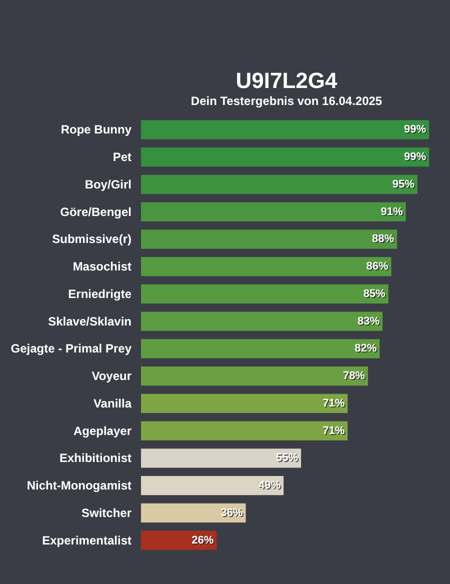 This screenshot has width=450, height=584. I want to click on y-tick-label: Erniedrigte, so click(100, 293).